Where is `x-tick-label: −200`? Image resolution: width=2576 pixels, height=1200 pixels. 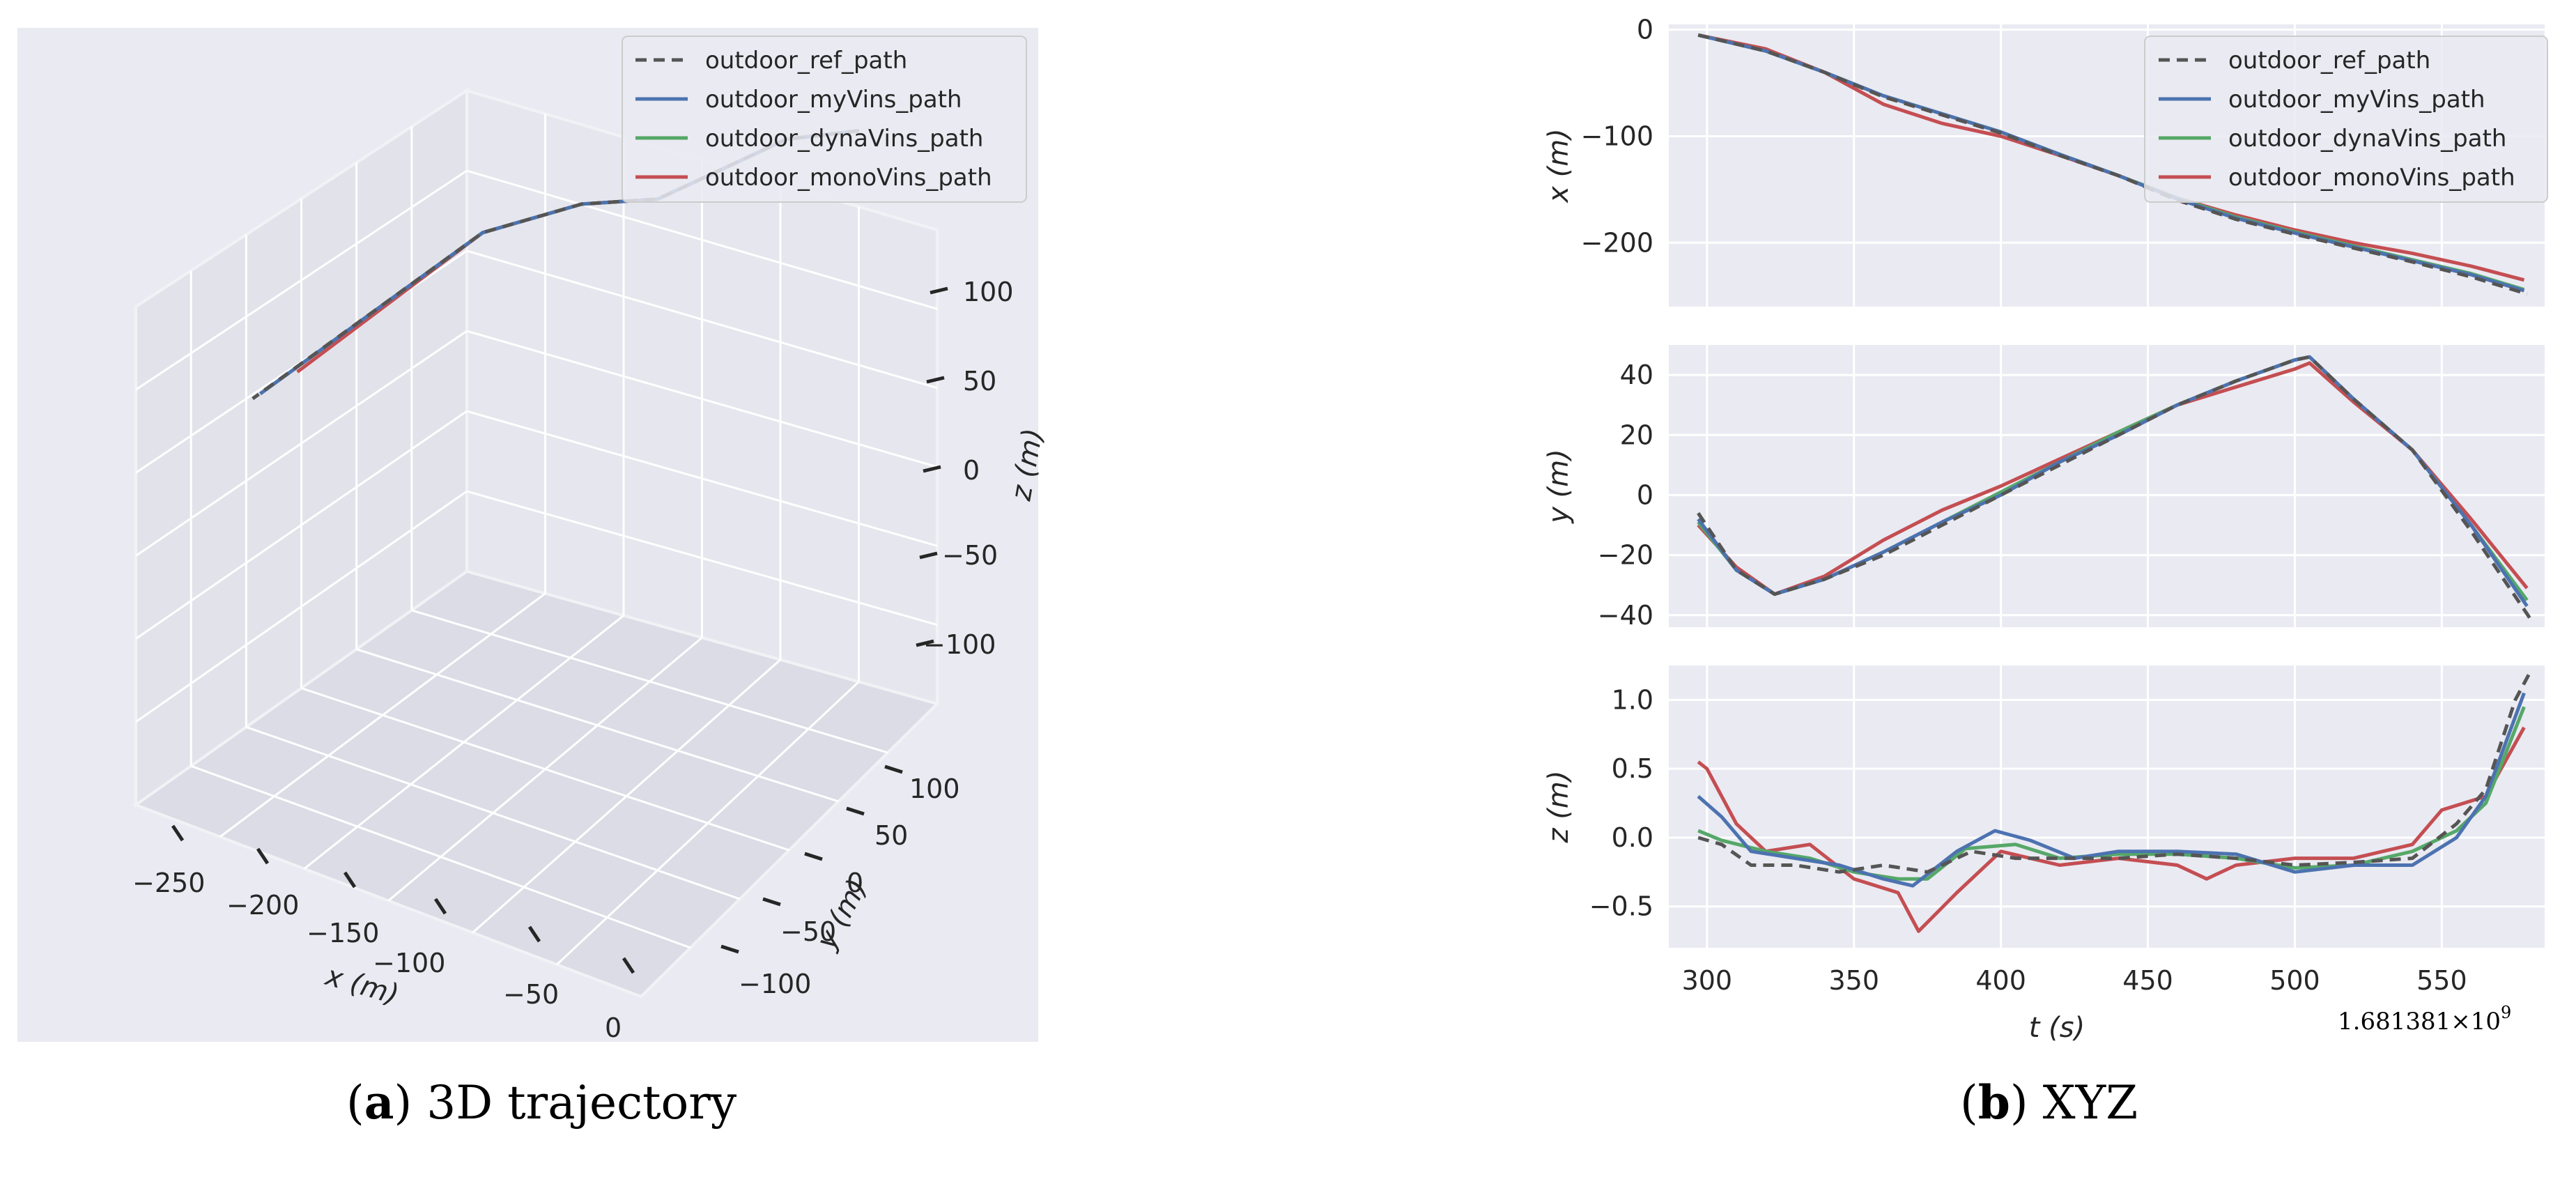
x-tick-label: −200 is located at coordinates (262, 906).